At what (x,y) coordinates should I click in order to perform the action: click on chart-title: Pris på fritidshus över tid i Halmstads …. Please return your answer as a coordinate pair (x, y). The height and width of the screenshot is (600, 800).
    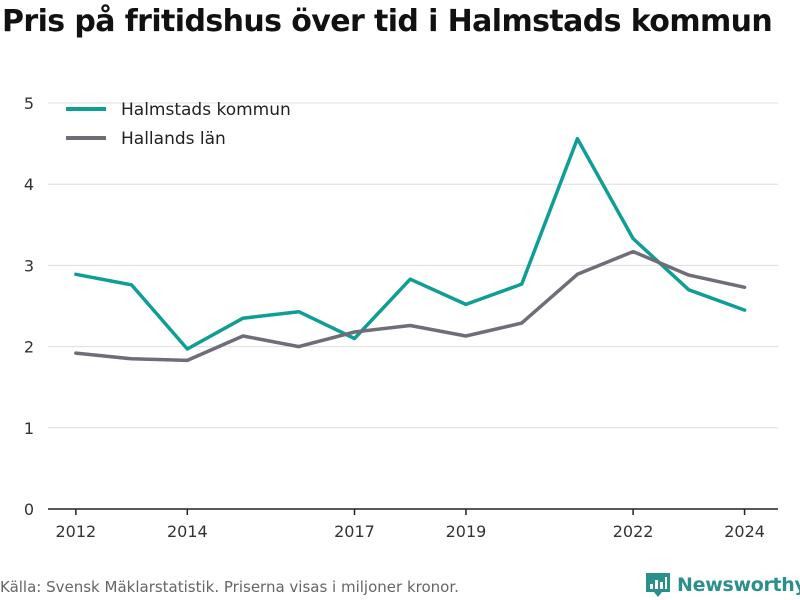
    Looking at the image, I should click on (387, 21).